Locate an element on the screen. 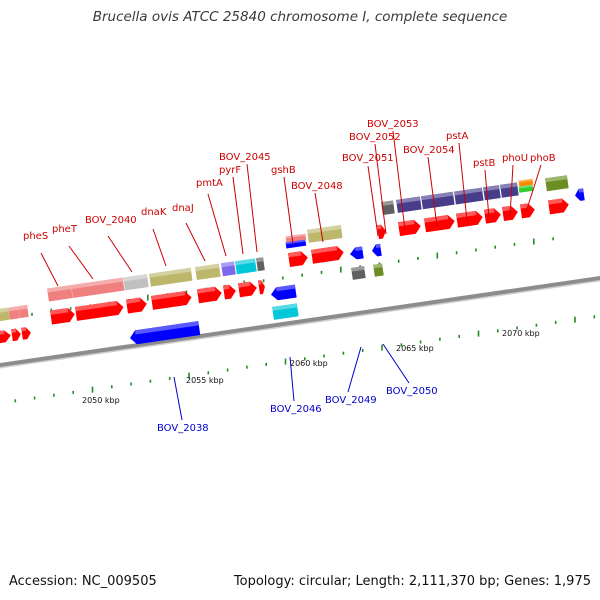 This screenshot has width=600, height=600. gene-label: pheT is located at coordinates (65, 229).